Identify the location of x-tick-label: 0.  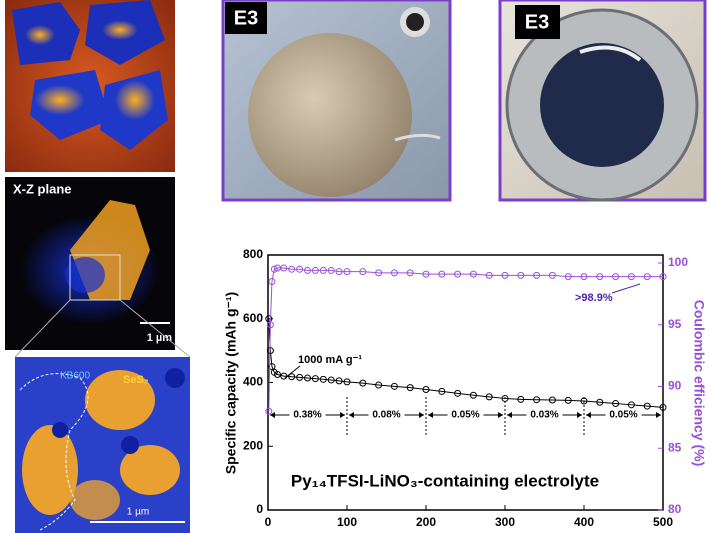
(268, 522).